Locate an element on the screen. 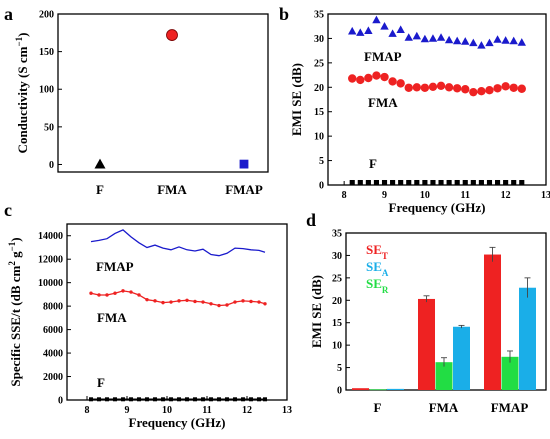 The image size is (550, 439). category-label-fma: FMA is located at coordinates (172, 189).